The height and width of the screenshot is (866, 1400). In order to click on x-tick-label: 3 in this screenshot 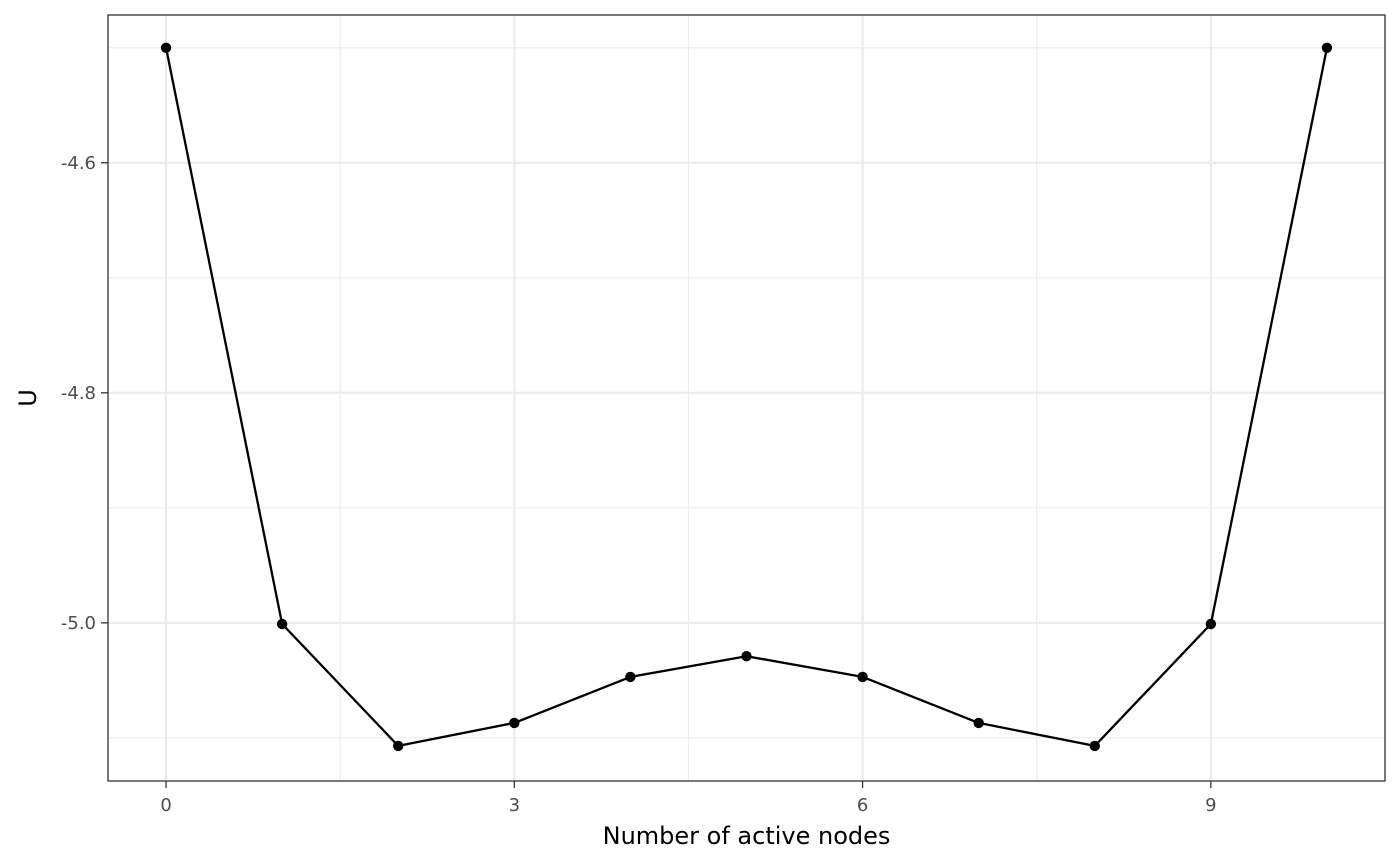, I will do `click(514, 805)`.